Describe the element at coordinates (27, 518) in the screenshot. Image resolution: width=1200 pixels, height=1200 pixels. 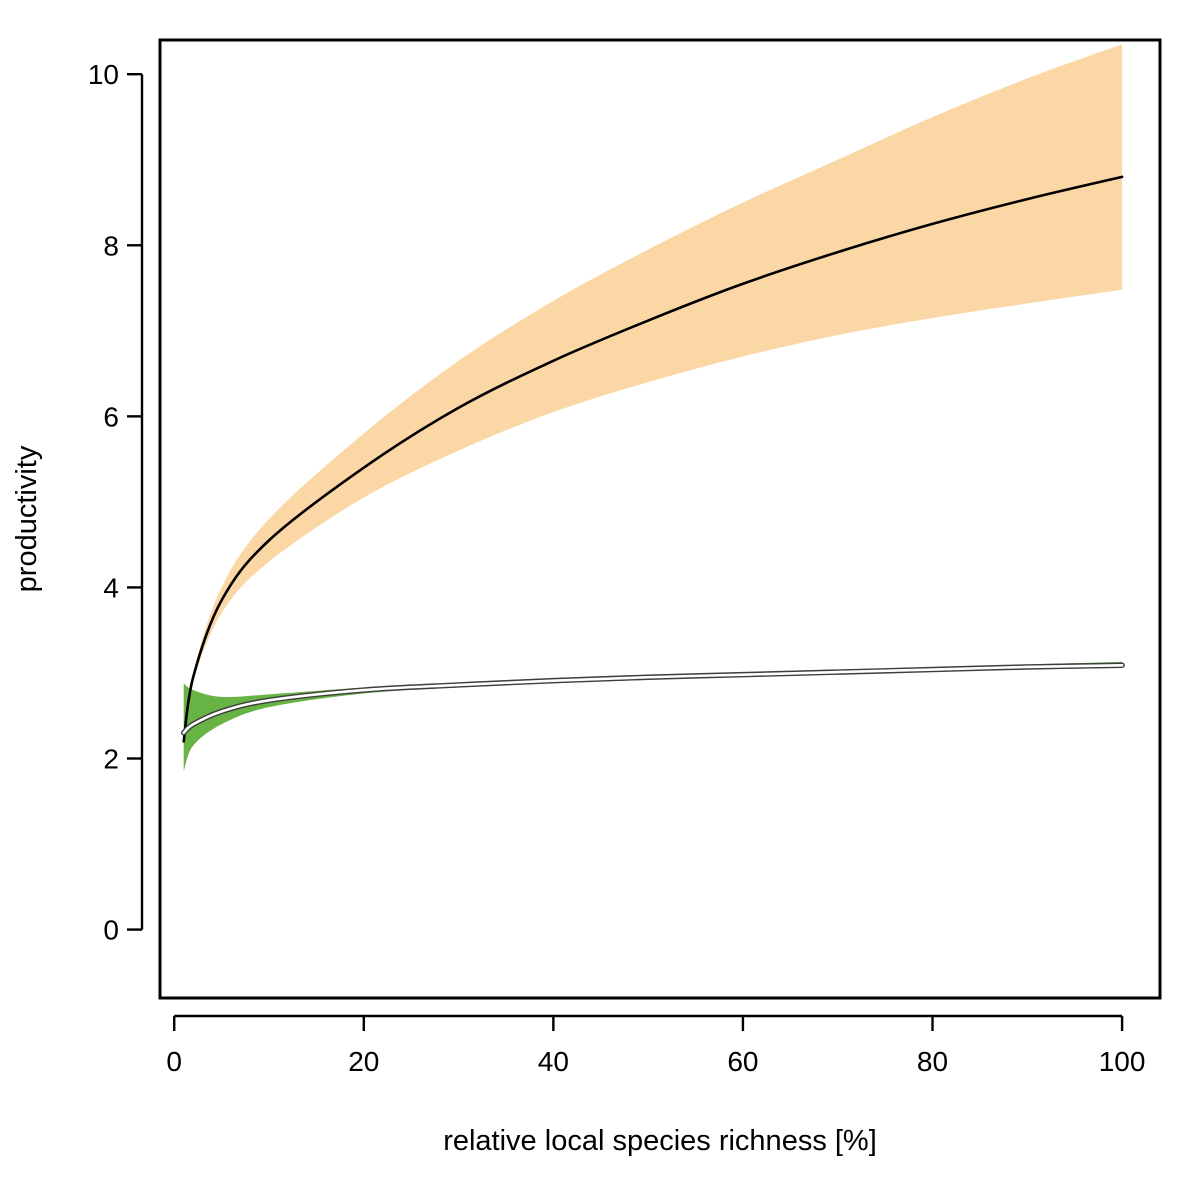
I see `y-axis-title: productivity` at that location.